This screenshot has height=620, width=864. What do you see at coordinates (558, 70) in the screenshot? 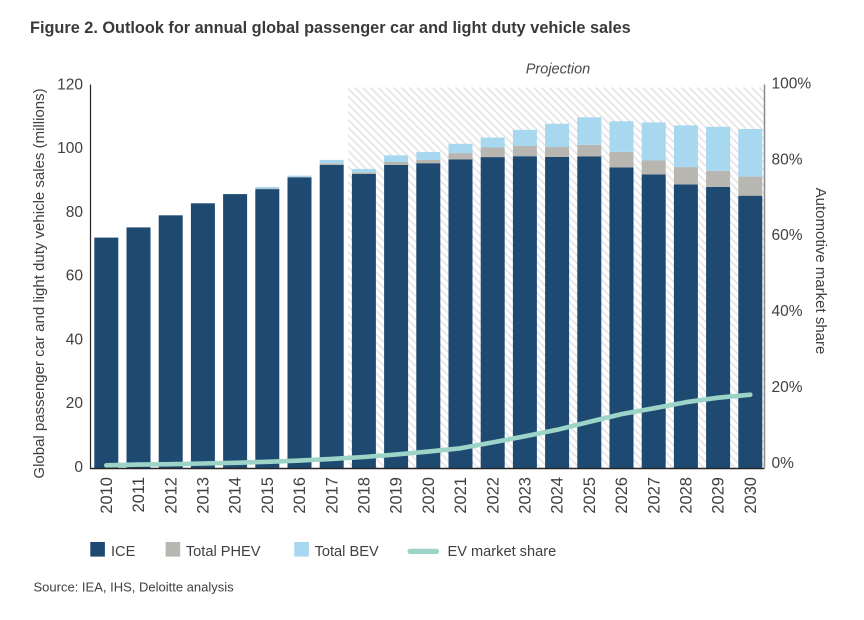
I see `svg-text: Projection` at bounding box center [558, 70].